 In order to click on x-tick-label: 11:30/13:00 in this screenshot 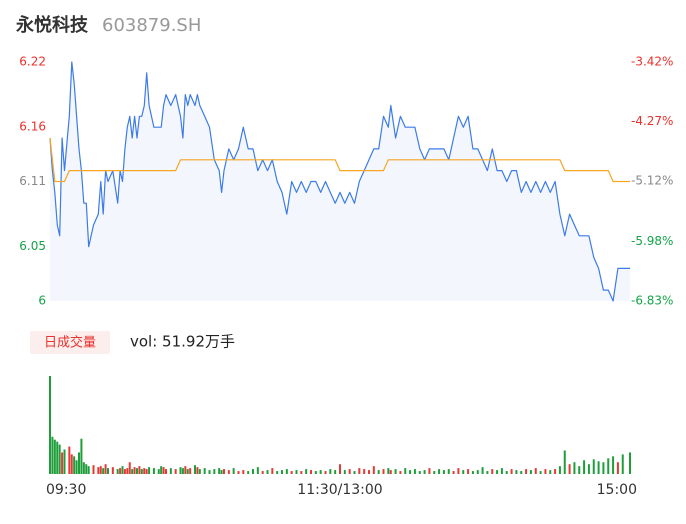, I will do `click(339, 490)`.